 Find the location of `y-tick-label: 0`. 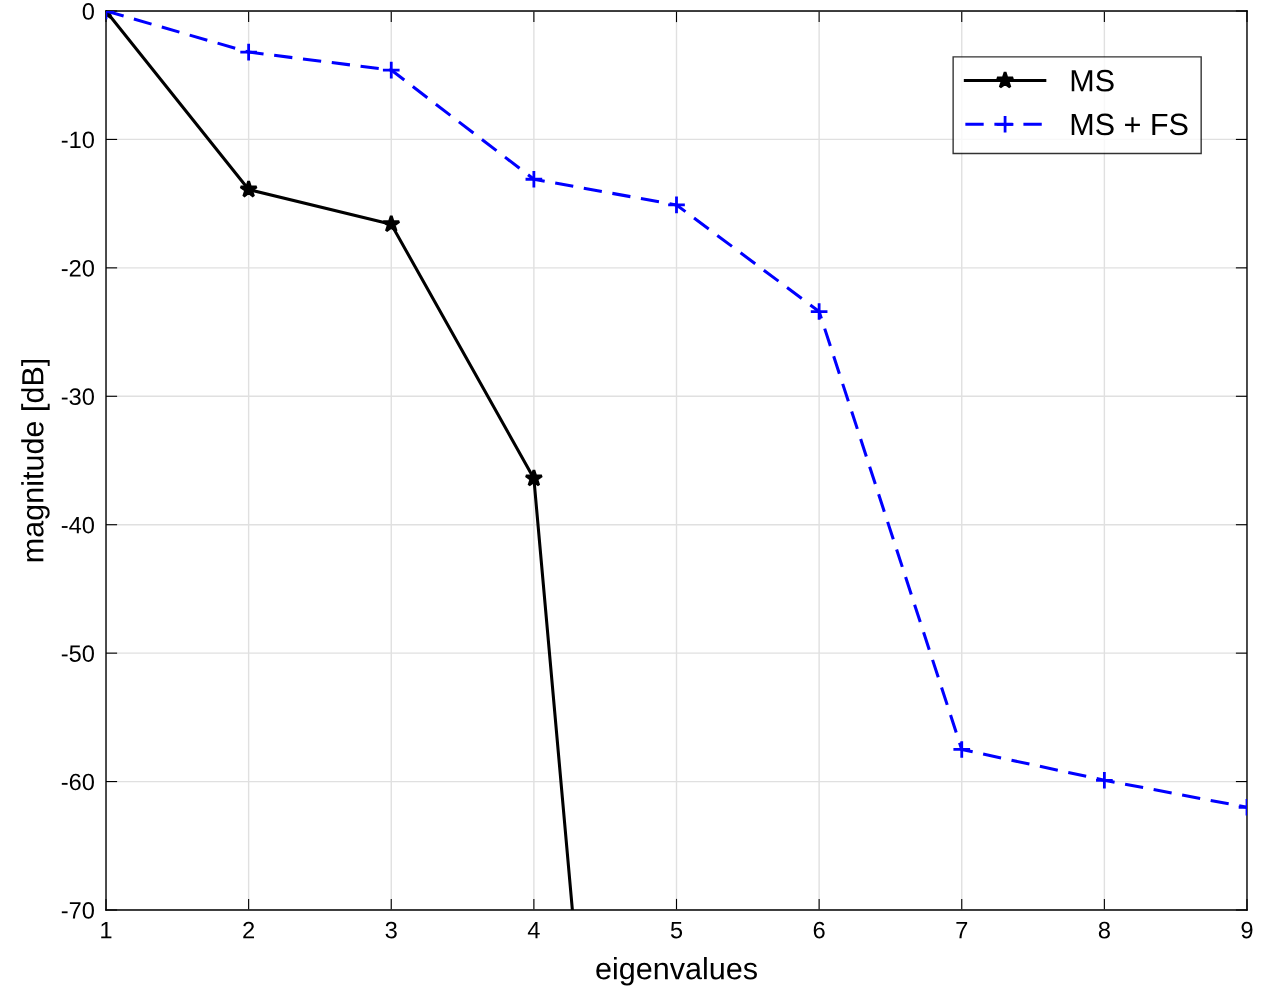

y-tick-label: 0 is located at coordinates (88, 11).